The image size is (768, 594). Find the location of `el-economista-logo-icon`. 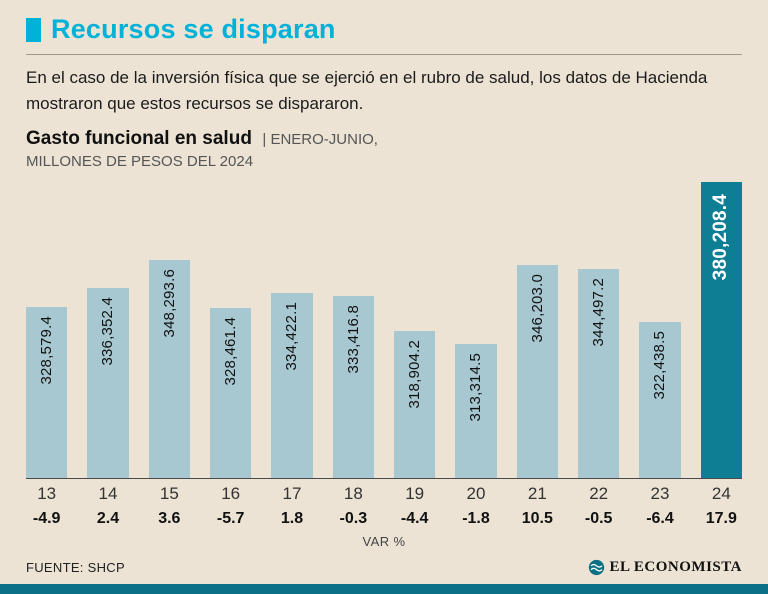

el-economista-logo-icon is located at coordinates (596, 567).